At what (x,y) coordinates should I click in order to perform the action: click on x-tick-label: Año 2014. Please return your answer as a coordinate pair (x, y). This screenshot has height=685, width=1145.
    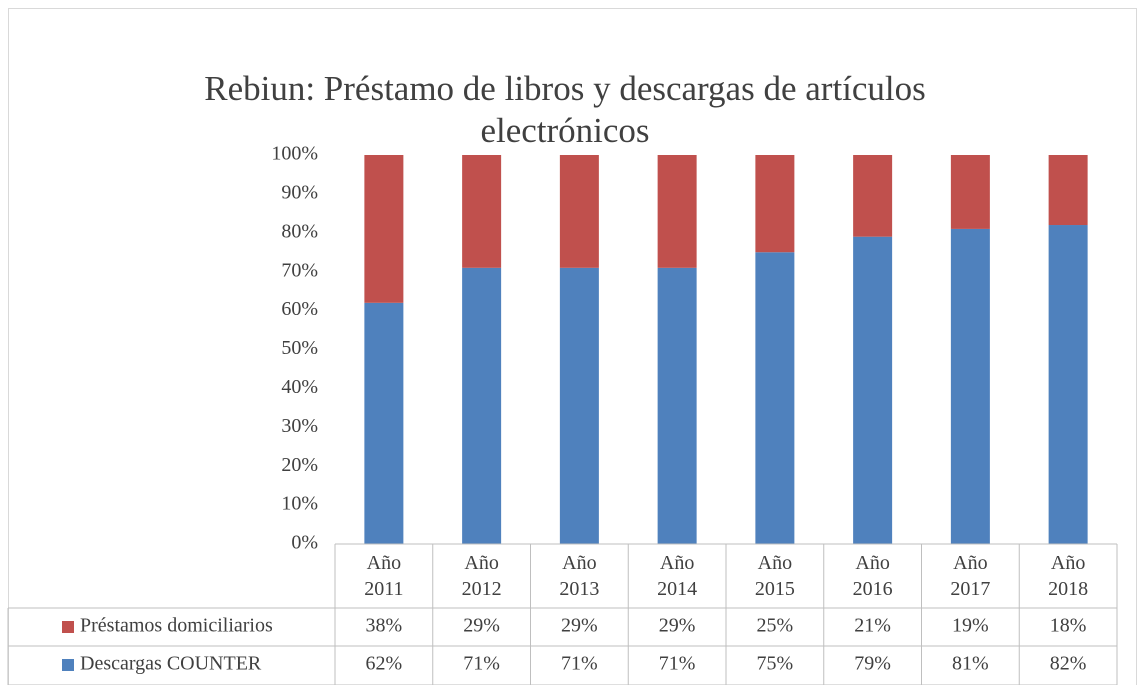
    Looking at the image, I should click on (677, 576).